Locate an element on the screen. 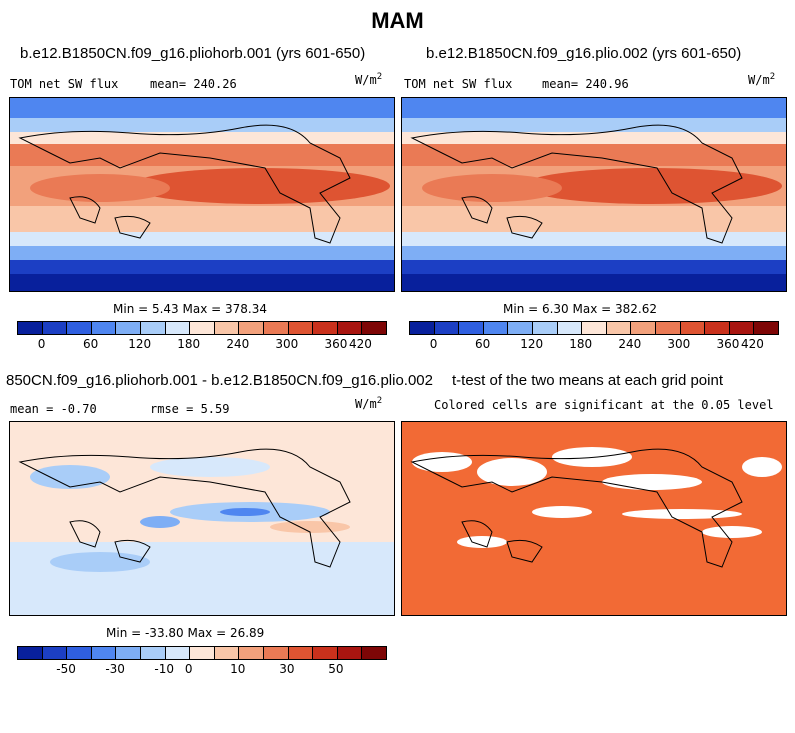  panel3-map-field is located at coordinates (202, 518).